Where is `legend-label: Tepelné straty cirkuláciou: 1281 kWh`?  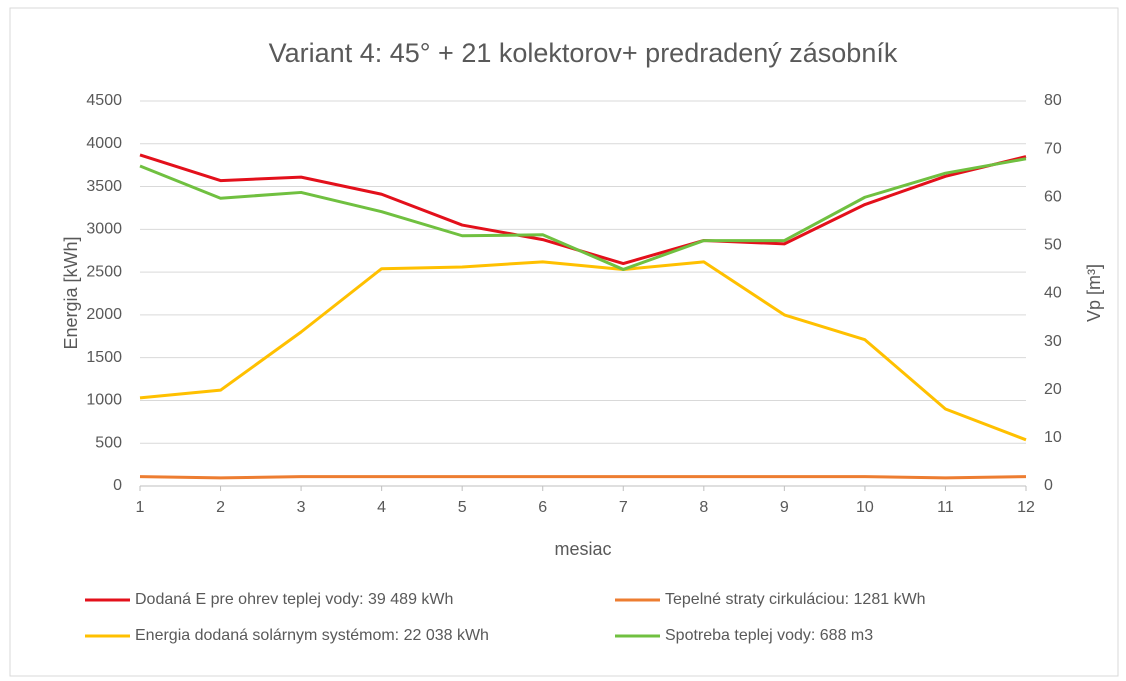
legend-label: Tepelné straty cirkuláciou: 1281 kWh is located at coordinates (795, 599).